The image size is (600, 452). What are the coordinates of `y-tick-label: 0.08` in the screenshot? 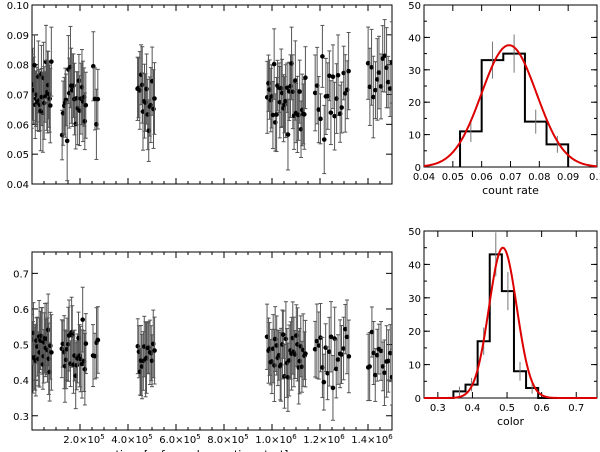 It's located at (18, 66).